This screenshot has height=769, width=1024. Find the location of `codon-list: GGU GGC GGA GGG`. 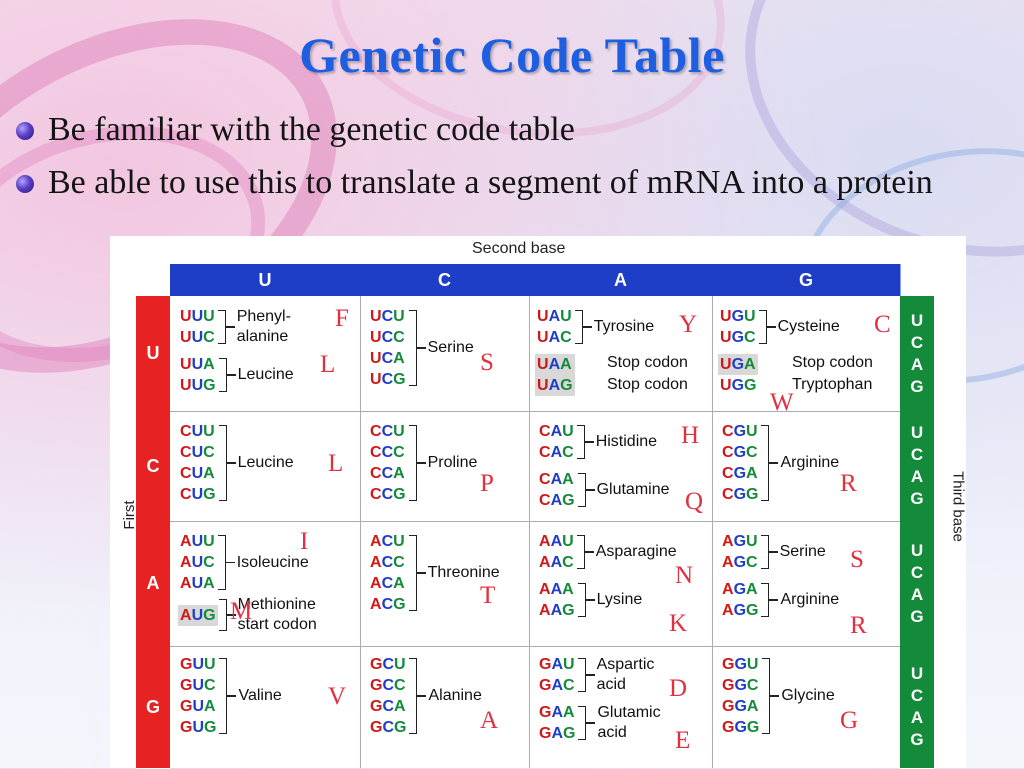

codon-list: GGU GGC GGA GGG is located at coordinates (740, 696).